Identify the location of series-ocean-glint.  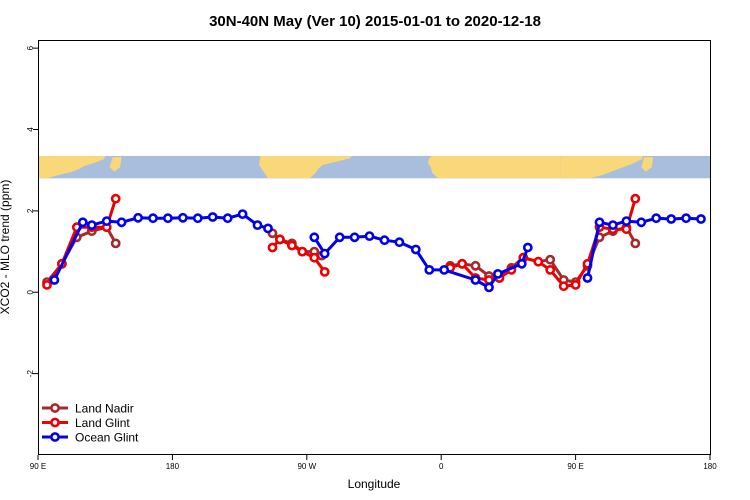
(377, 251).